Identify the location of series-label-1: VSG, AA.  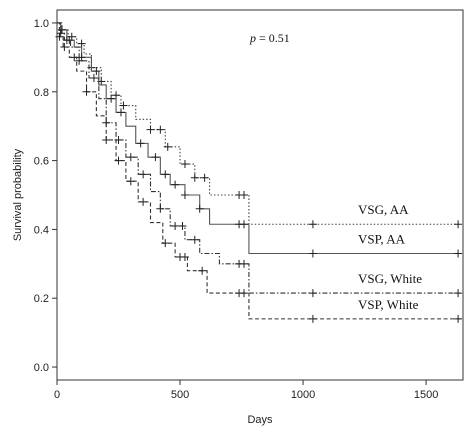
(383, 209).